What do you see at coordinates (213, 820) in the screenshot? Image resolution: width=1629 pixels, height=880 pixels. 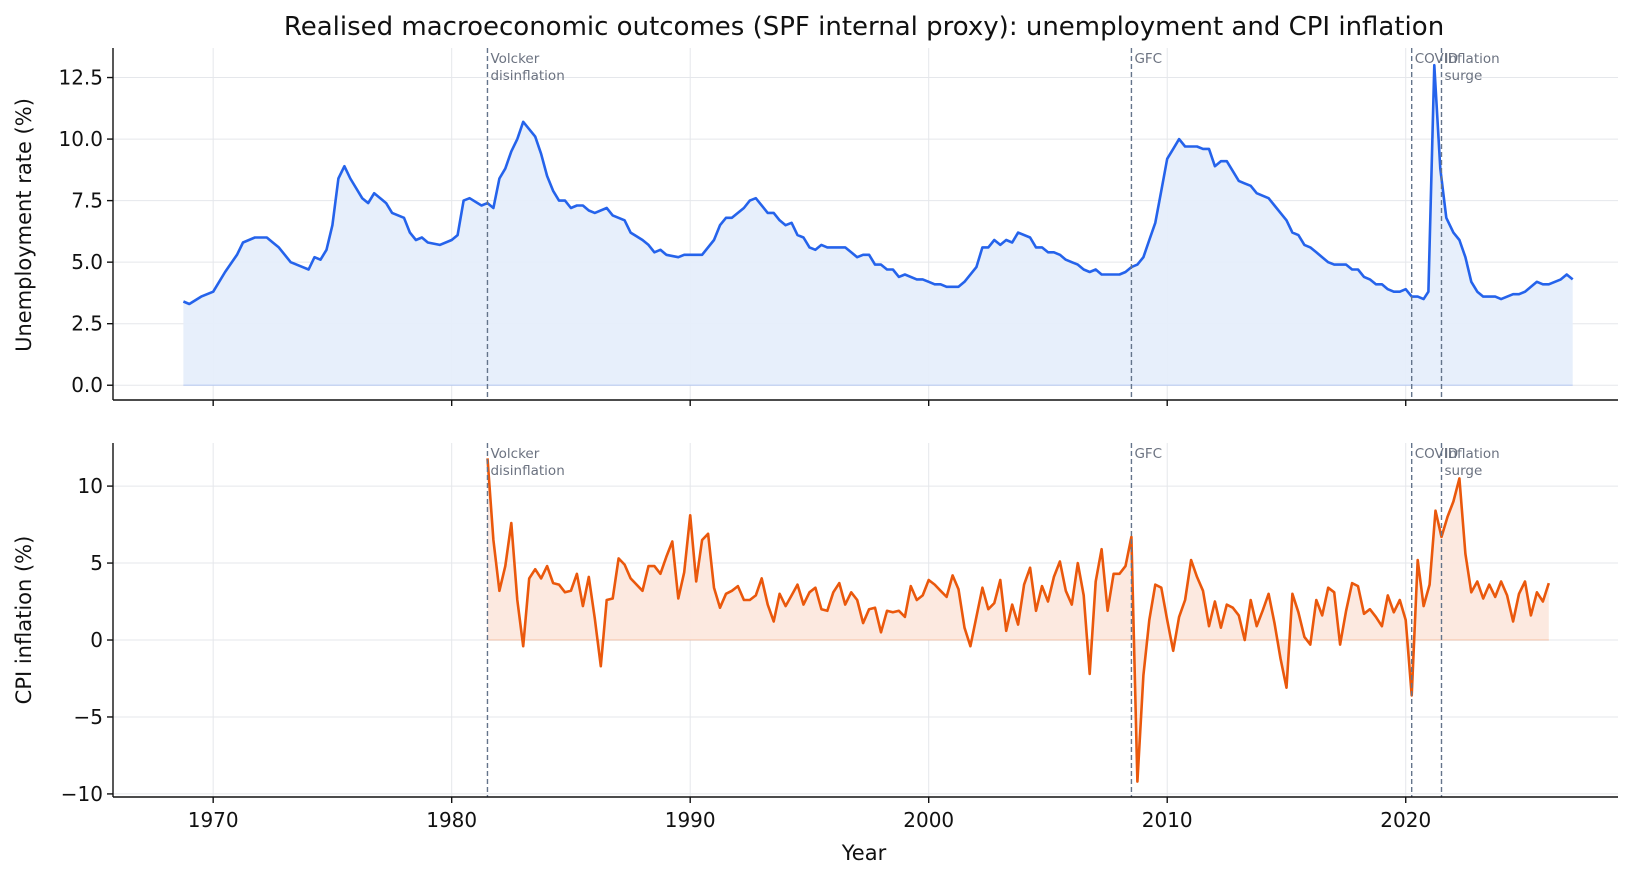 I see `x-tick-label: 1970` at bounding box center [213, 820].